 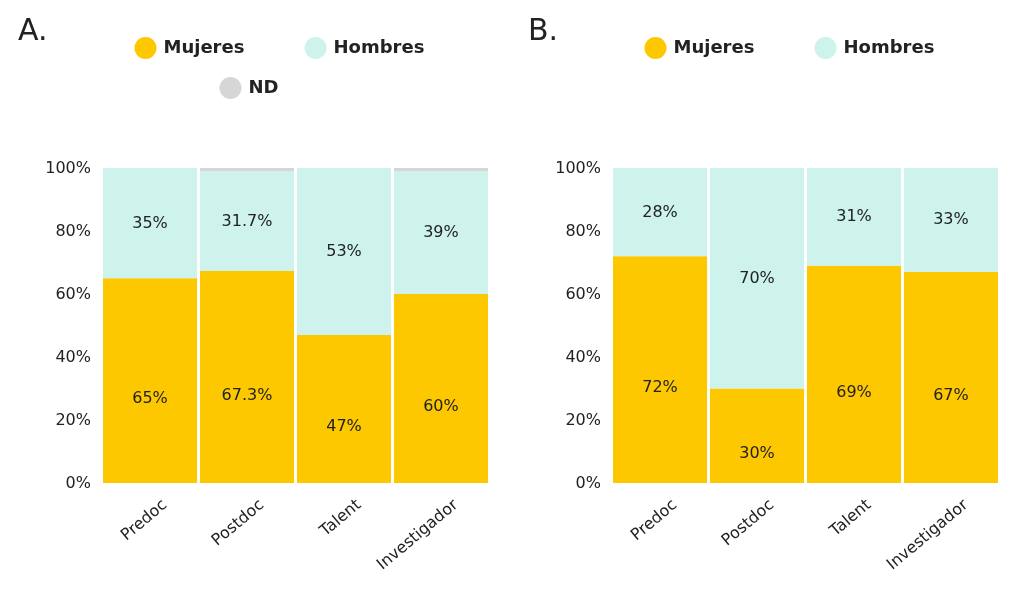 I want to click on data-label: 28%, so click(x=660, y=211).